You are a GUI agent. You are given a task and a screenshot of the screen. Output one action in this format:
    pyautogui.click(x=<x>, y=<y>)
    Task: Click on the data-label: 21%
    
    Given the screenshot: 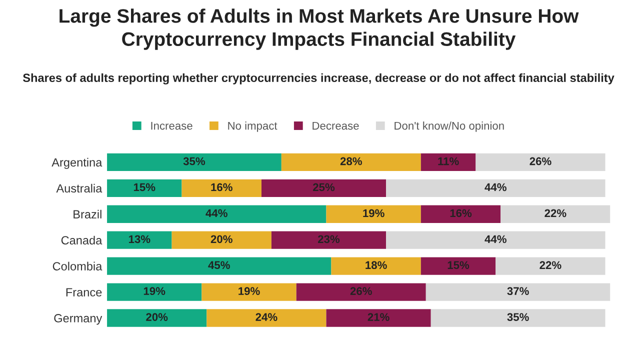 What is the action you would take?
    pyautogui.click(x=379, y=317)
    